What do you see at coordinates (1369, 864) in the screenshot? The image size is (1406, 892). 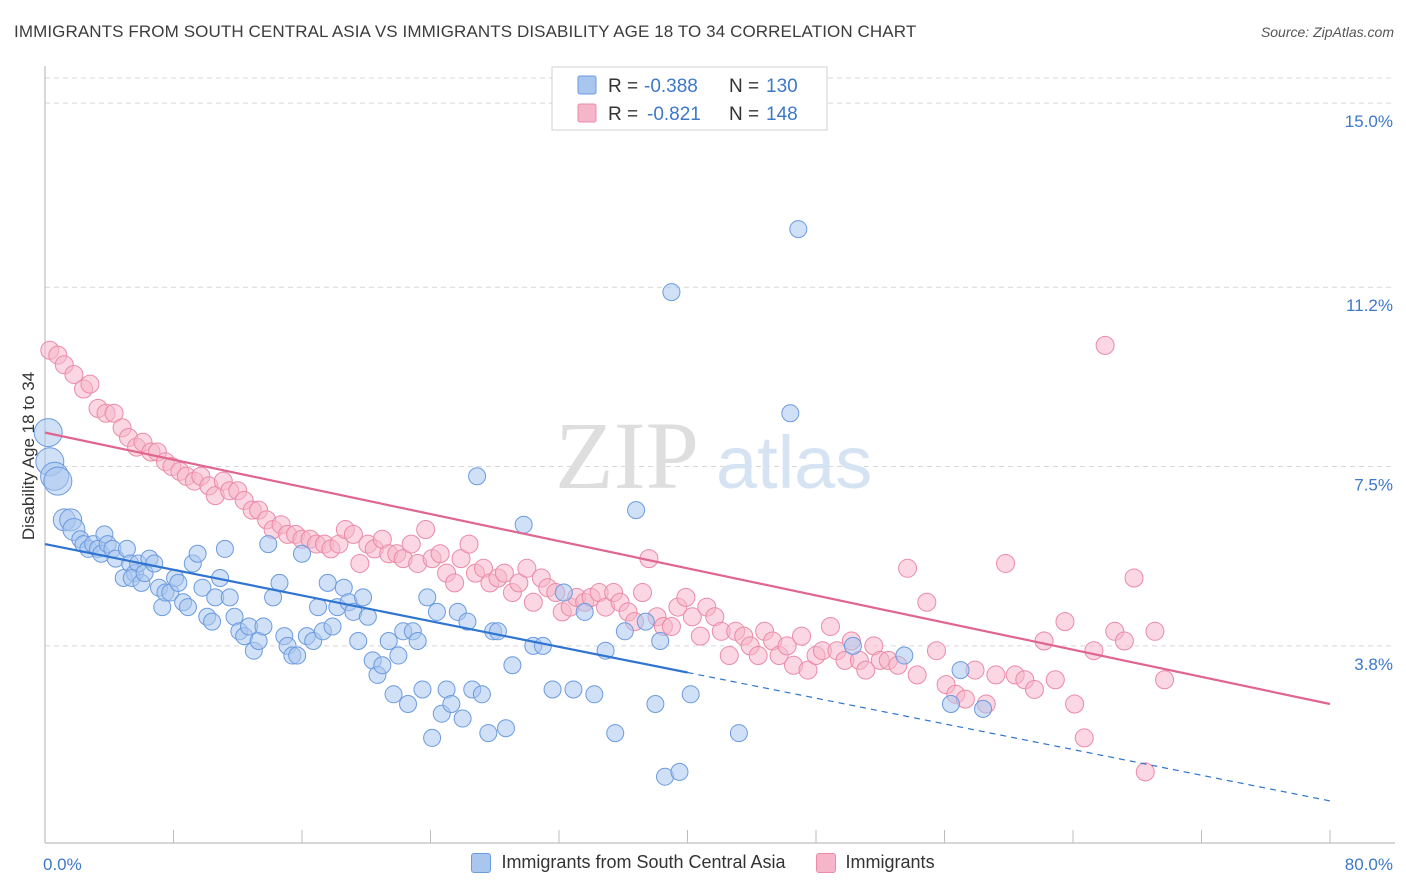 I see `x-tick-label-max: 80.0%` at bounding box center [1369, 864].